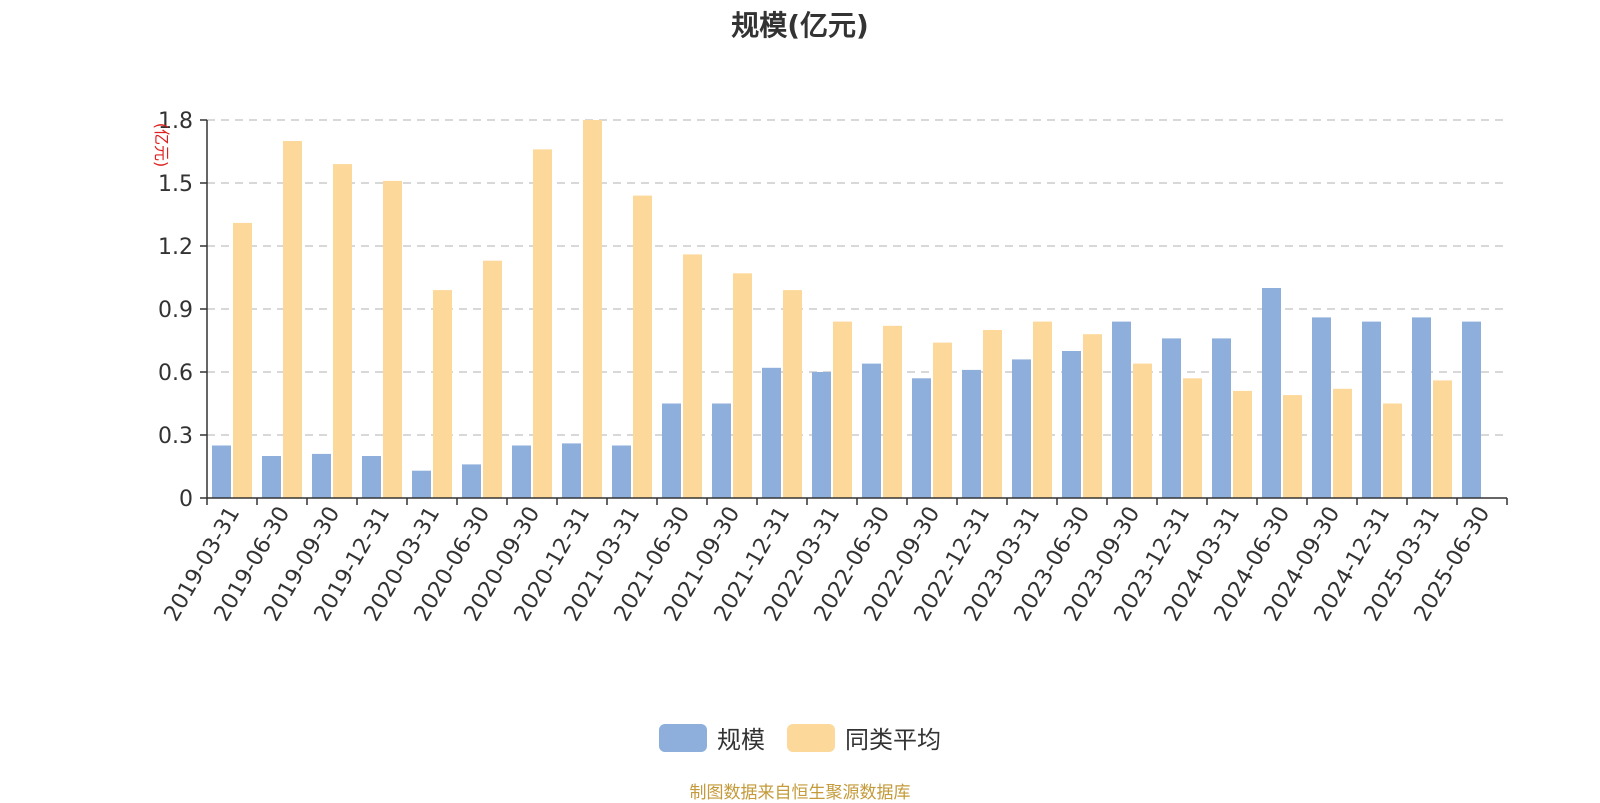 This screenshot has width=1600, height=803. What do you see at coordinates (741, 740) in the screenshot?
I see `legend-label-scale: 规模` at bounding box center [741, 740].